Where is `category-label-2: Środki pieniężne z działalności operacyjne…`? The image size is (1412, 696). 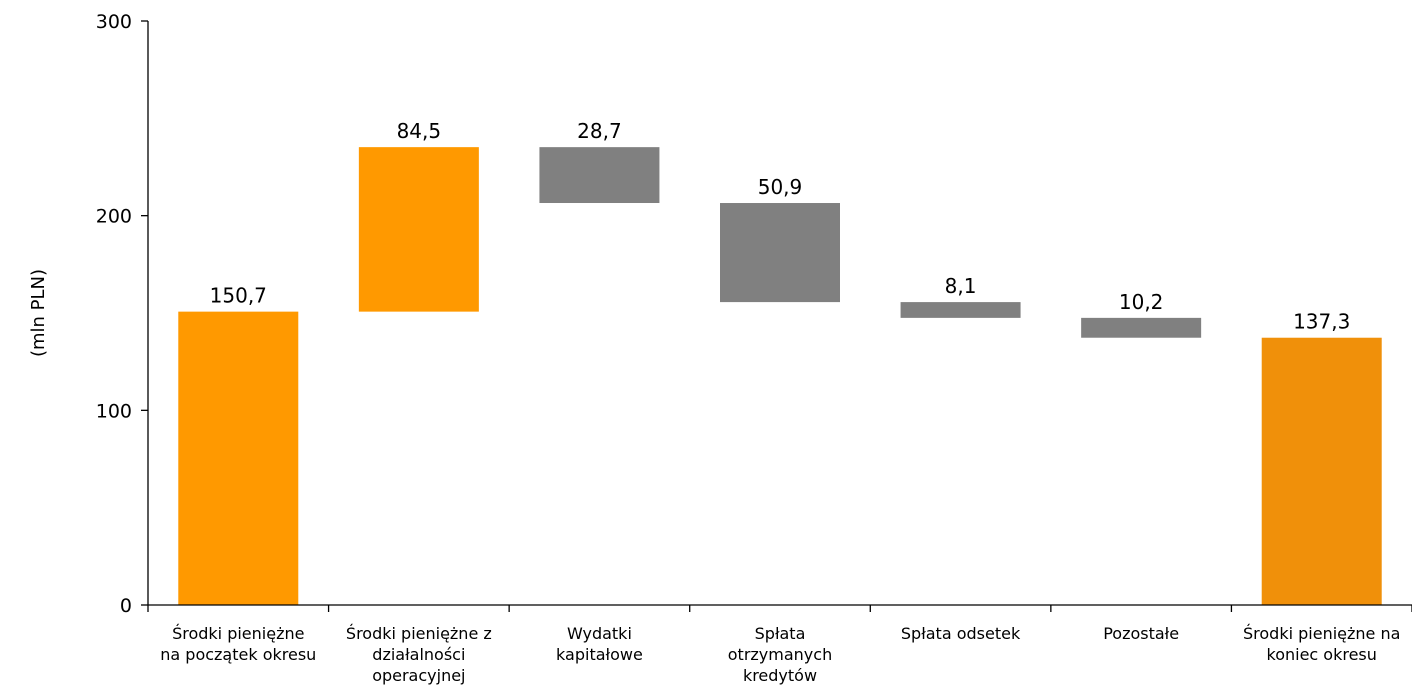
category-label-2: Środki pieniężne z działalności operacyjne… is located at coordinates (419, 654).